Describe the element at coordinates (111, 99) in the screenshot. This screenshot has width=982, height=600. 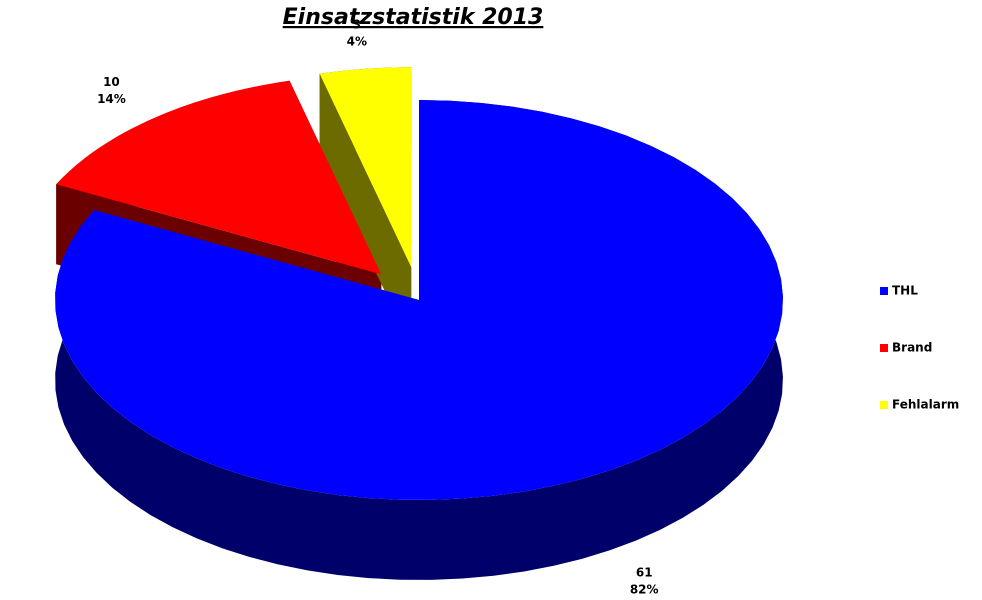
I see `percentage-label: 14%` at that location.